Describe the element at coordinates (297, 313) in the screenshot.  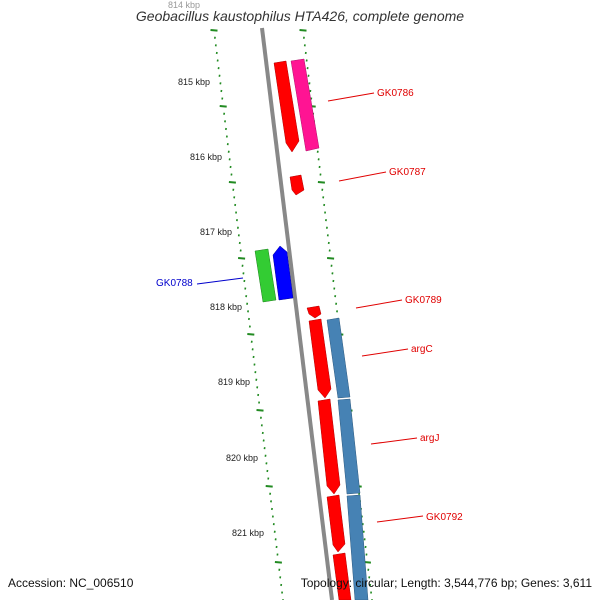
I see `genome-backbone` at that location.